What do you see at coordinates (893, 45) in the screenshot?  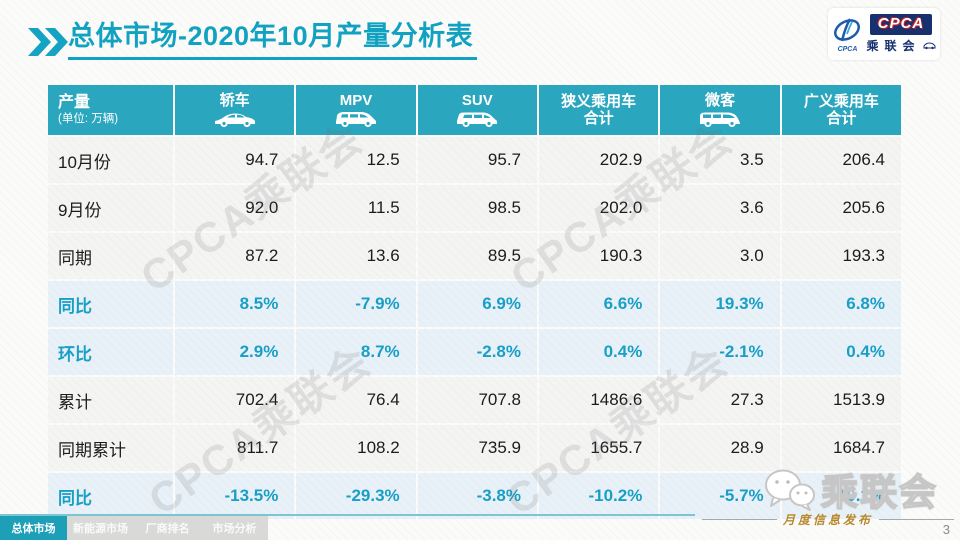 I see `logo-cn-text: 乘联会` at bounding box center [893, 45].